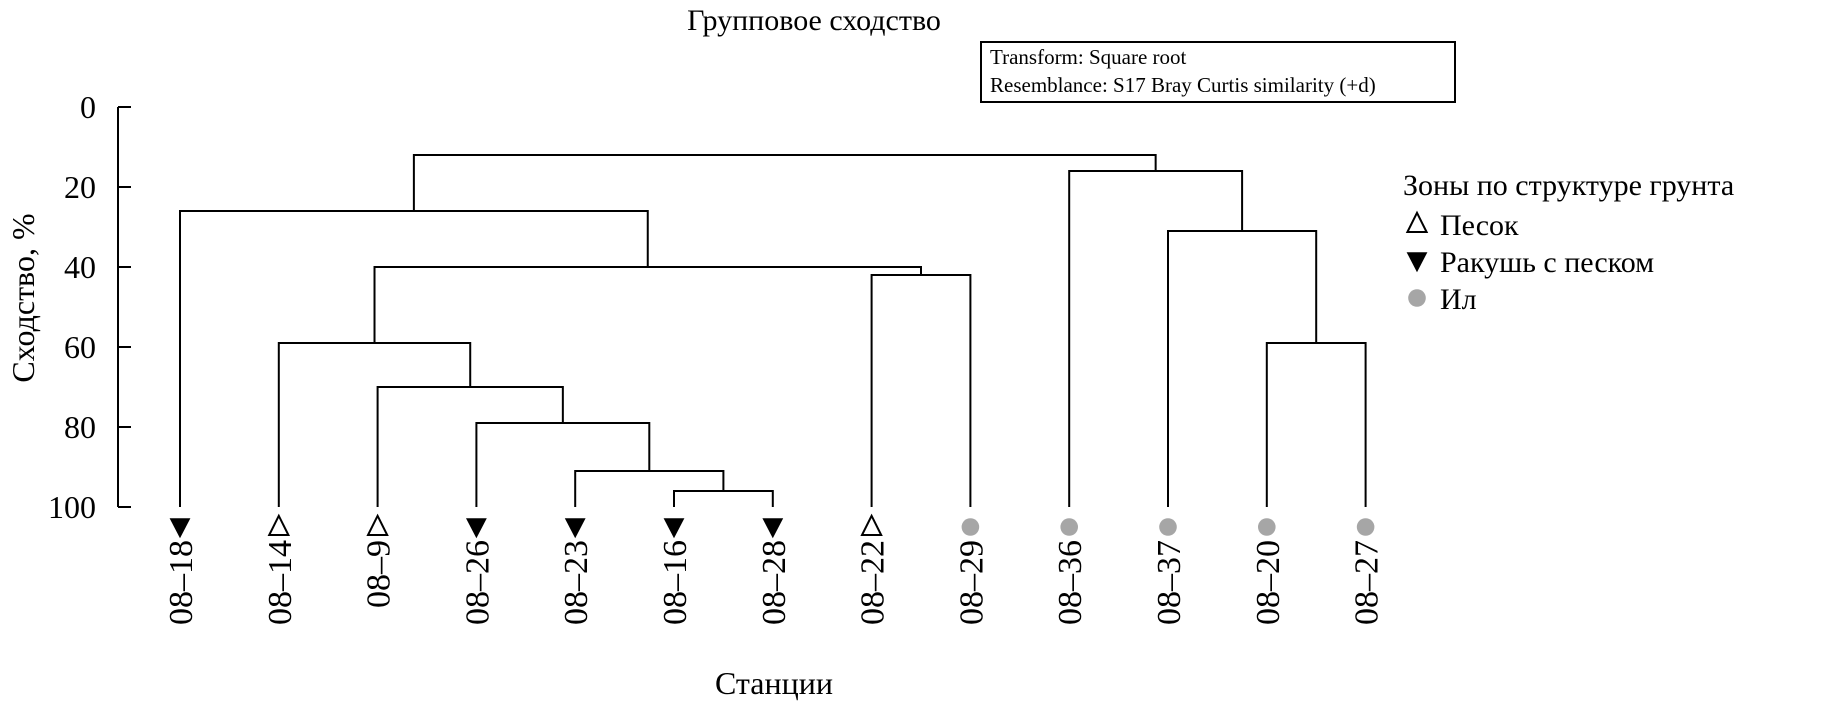  Describe the element at coordinates (1568, 185) in the screenshot. I see `legend-title: Зоны по структуре грунта` at that location.